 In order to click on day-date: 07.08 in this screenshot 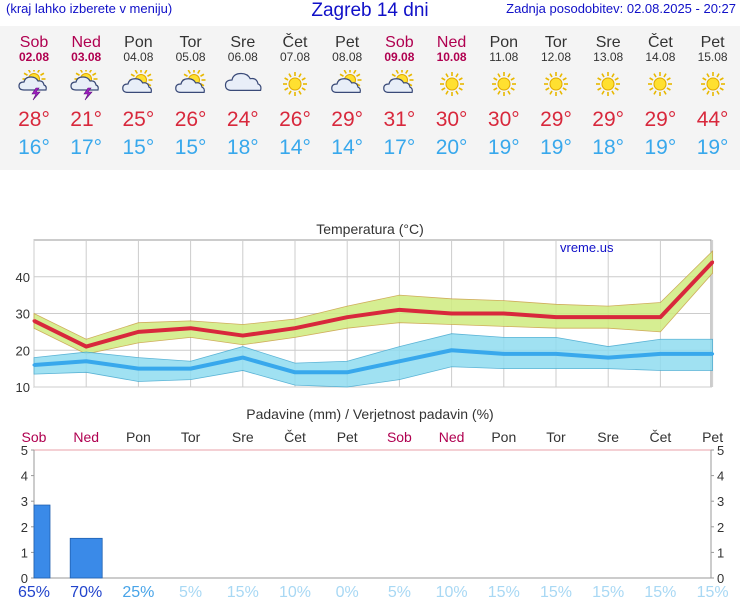, I will do `click(295, 57)`.